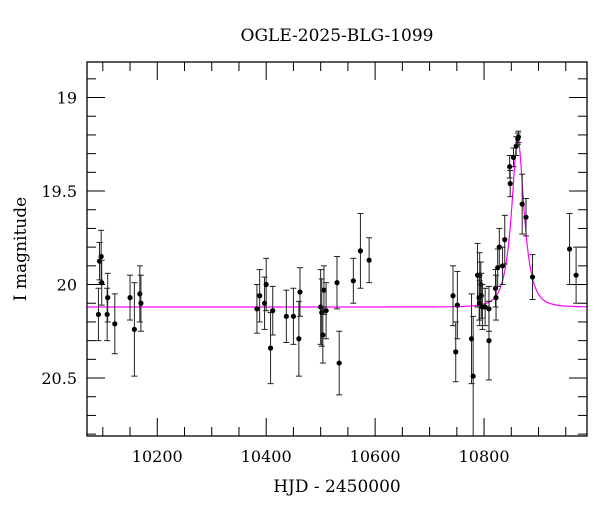 This screenshot has width=600, height=516. What do you see at coordinates (59, 378) in the screenshot?
I see `y-tick-label: 20.5` at bounding box center [59, 378].